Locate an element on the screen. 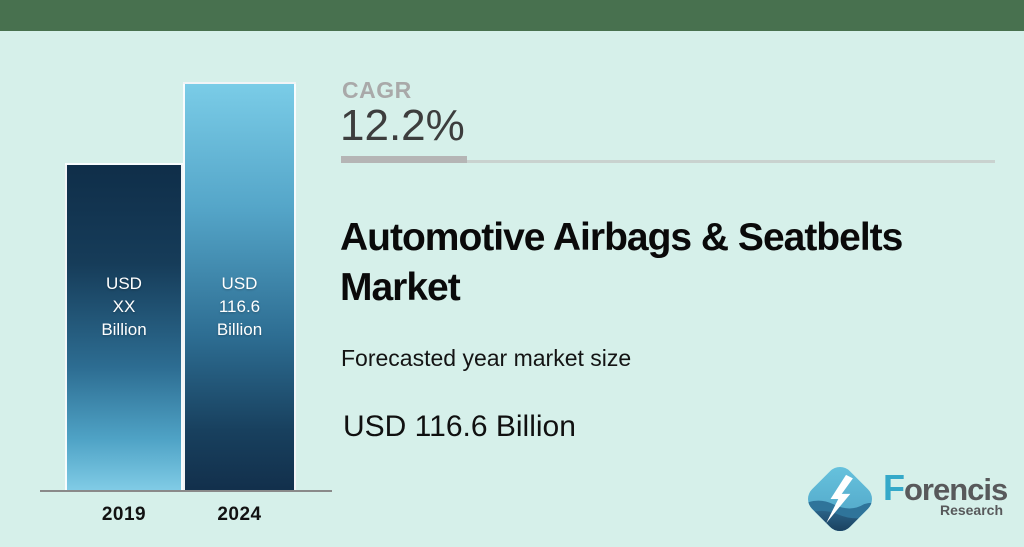 The width and height of the screenshot is (1024, 547). market-size-value: USD 116.6 Billion is located at coordinates (459, 426).